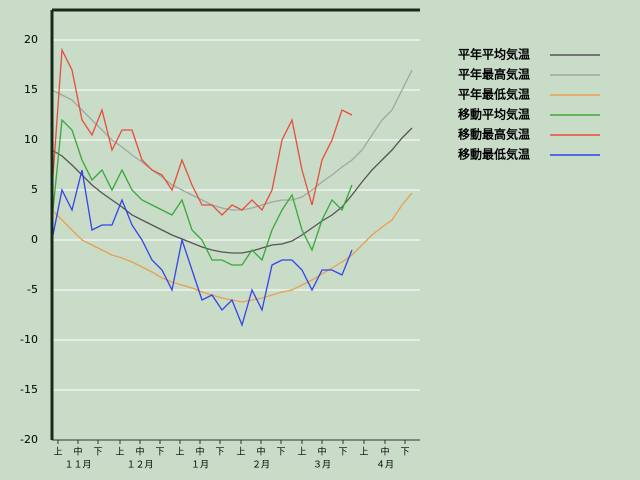 This screenshot has height=480, width=640. Describe the element at coordinates (29, 439) in the screenshot. I see `y-tick-label: -20` at that location.